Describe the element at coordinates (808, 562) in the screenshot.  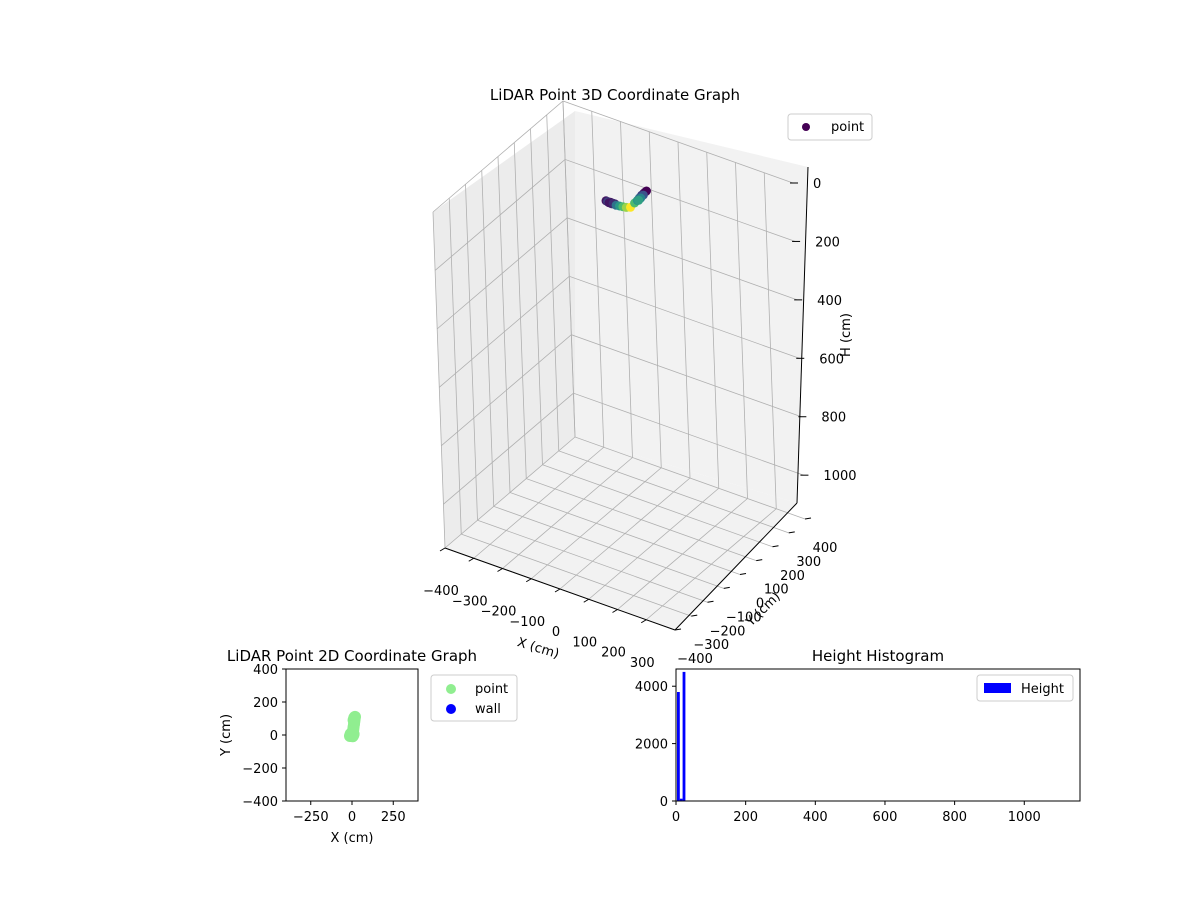
I see `y-tick-label: 300` at that location.